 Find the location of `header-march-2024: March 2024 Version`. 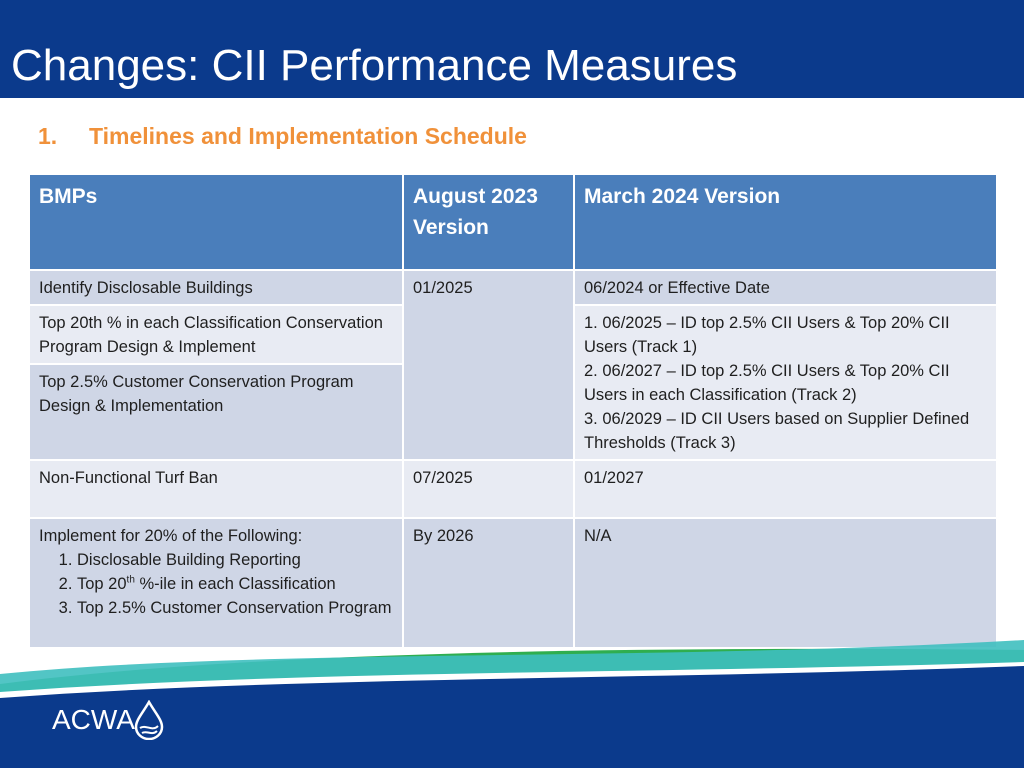

header-march-2024: March 2024 Version is located at coordinates (785, 222).